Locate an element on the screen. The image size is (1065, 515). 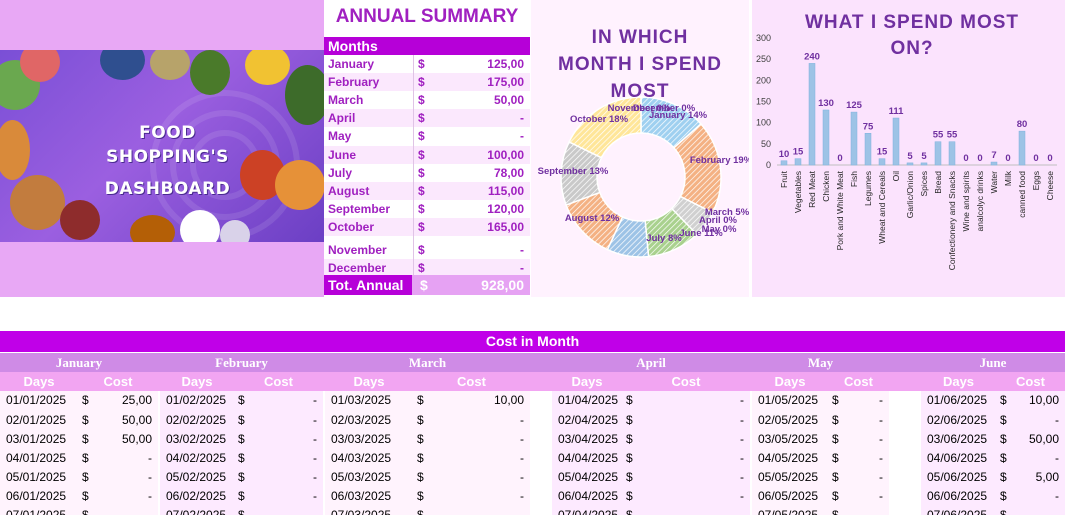
day-cell: 04/01/2025 is located at coordinates (36, 458).